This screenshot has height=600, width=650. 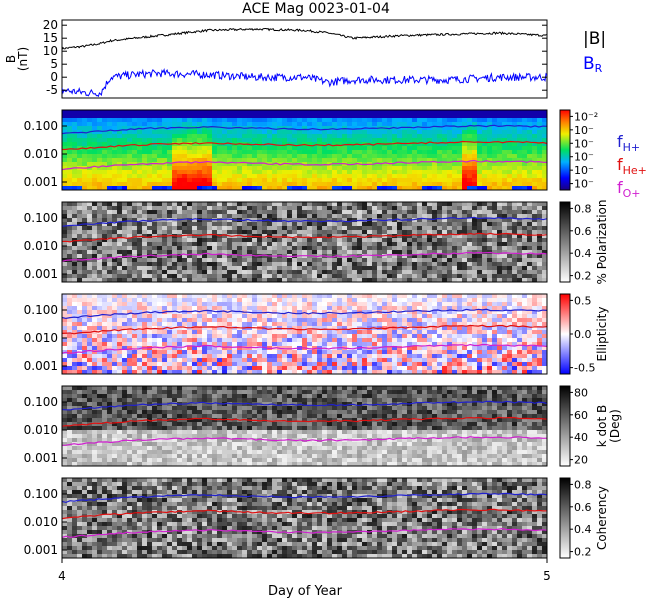 What do you see at coordinates (41, 182) in the screenshot?
I see `y-tick-label: 0.001` at bounding box center [41, 182].